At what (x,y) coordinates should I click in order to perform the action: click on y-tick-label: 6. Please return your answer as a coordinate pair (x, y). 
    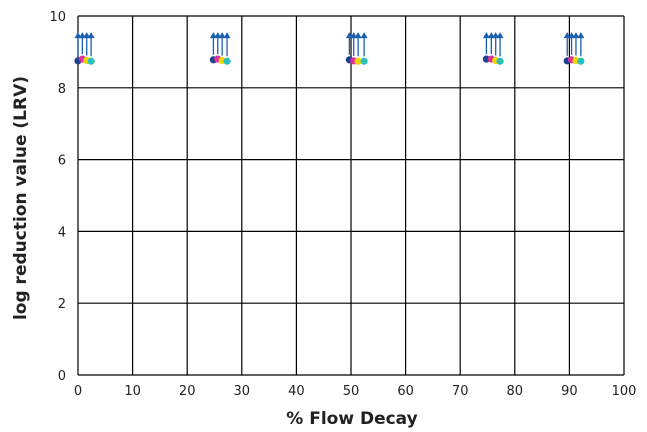
    Looking at the image, I should click on (62, 161).